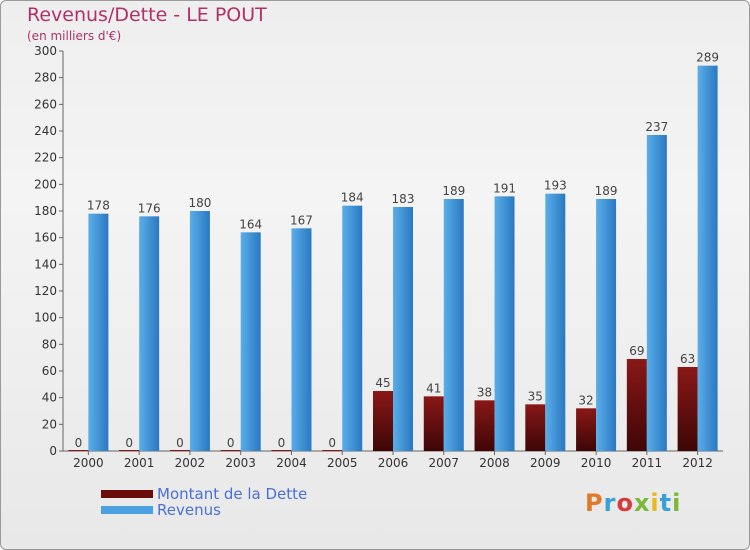  I want to click on y-tick-label: 200, so click(45, 184).